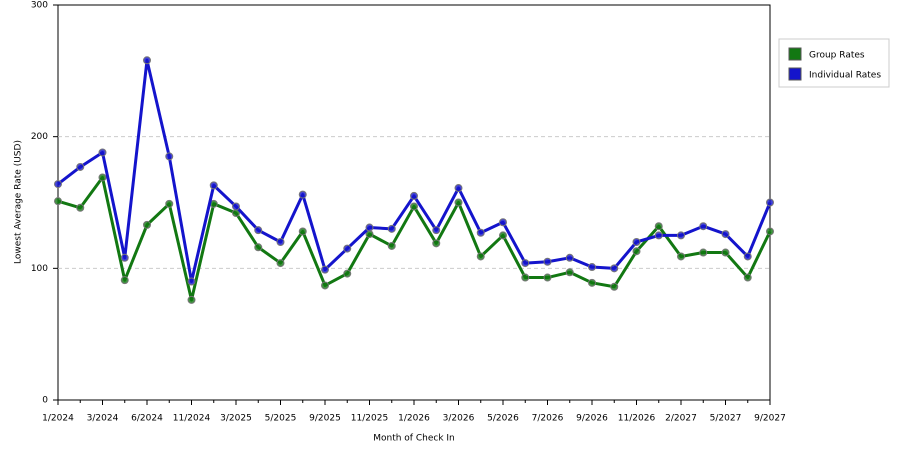 Image resolution: width=900 pixels, height=450 pixels. Describe the element at coordinates (503, 419) in the screenshot. I see `x-tick-label: 5/2026` at that location.